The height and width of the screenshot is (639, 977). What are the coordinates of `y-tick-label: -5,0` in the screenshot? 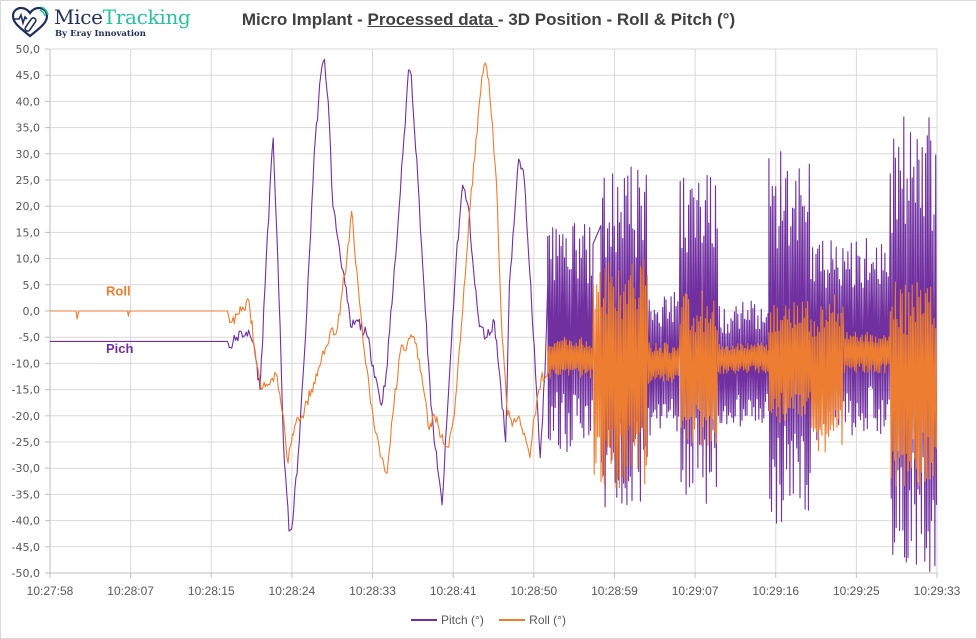 It's located at (29, 337).